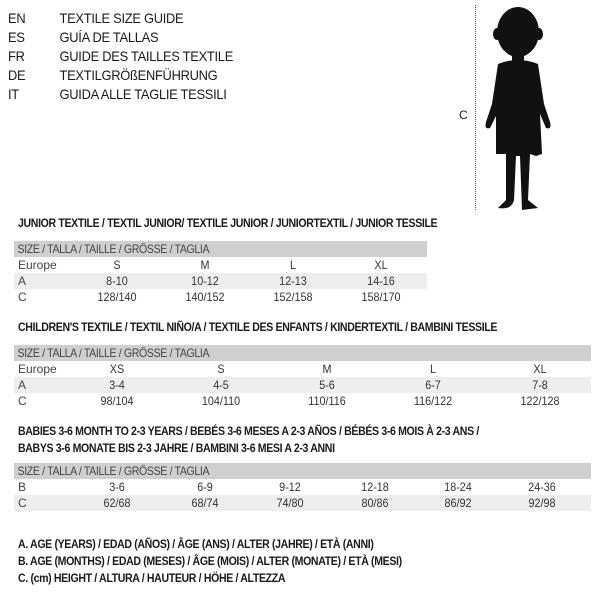  I want to click on language-code: EN, so click(17, 18).